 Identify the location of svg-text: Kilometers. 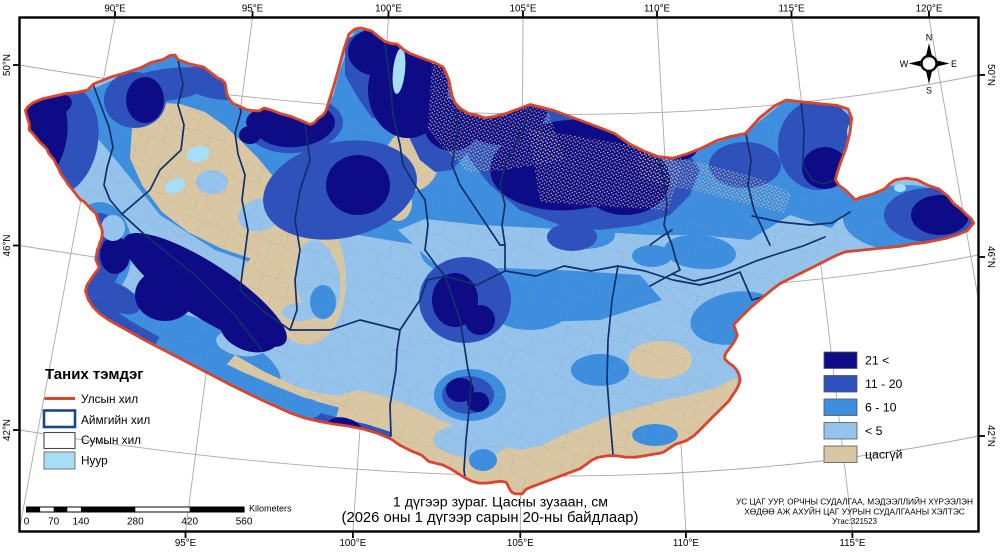
(270, 509).